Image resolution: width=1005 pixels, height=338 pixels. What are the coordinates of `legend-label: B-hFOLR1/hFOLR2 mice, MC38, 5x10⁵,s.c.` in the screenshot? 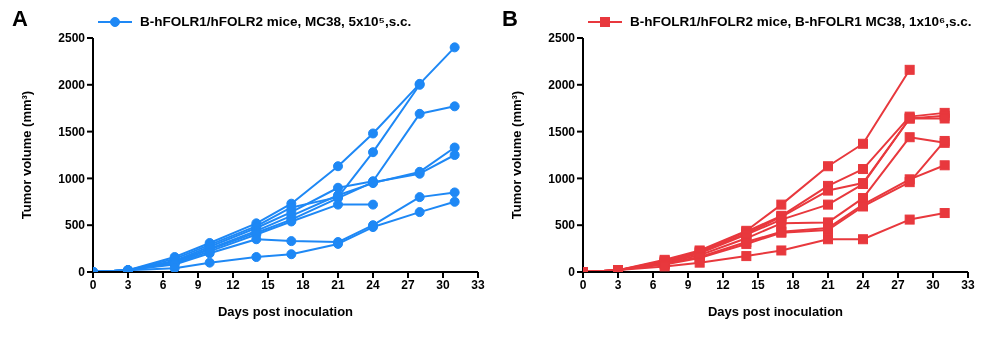 It's located at (276, 21).